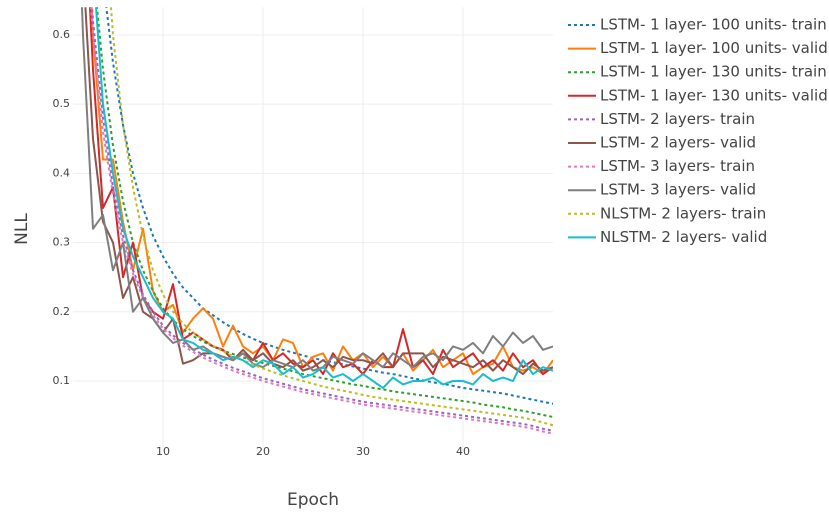 This screenshot has width=829, height=519. Describe the element at coordinates (22, 229) in the screenshot. I see `y-axis-title: NLL` at that location.